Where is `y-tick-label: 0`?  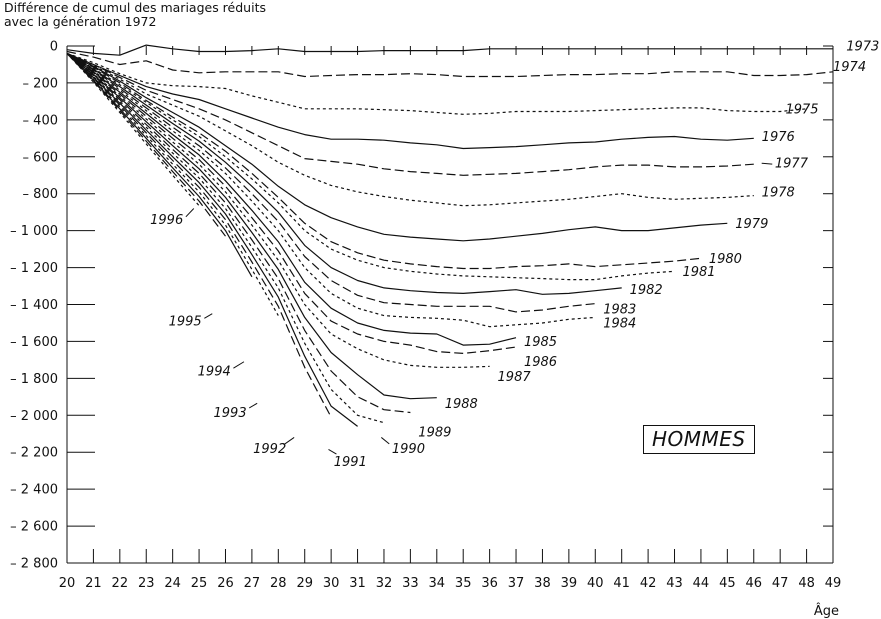
y-tick-label: 0 is located at coordinates (54, 47).